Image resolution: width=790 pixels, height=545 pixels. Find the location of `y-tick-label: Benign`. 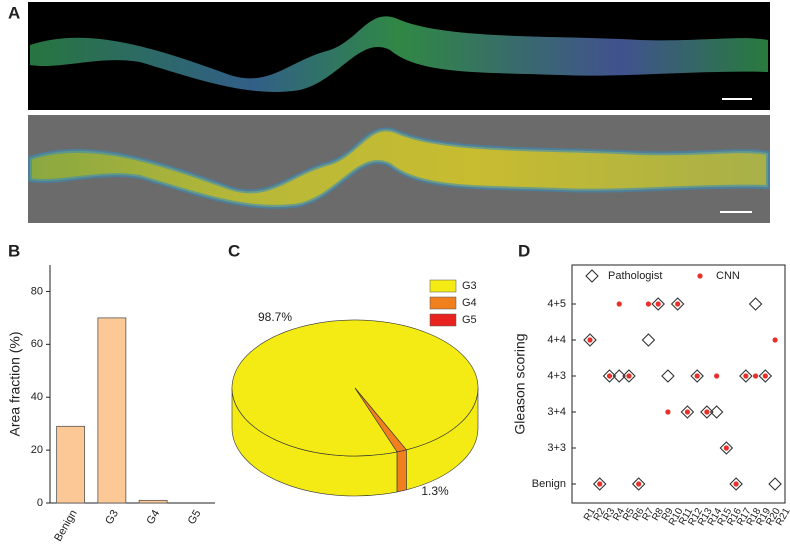

y-tick-label: Benign is located at coordinates (549, 484).